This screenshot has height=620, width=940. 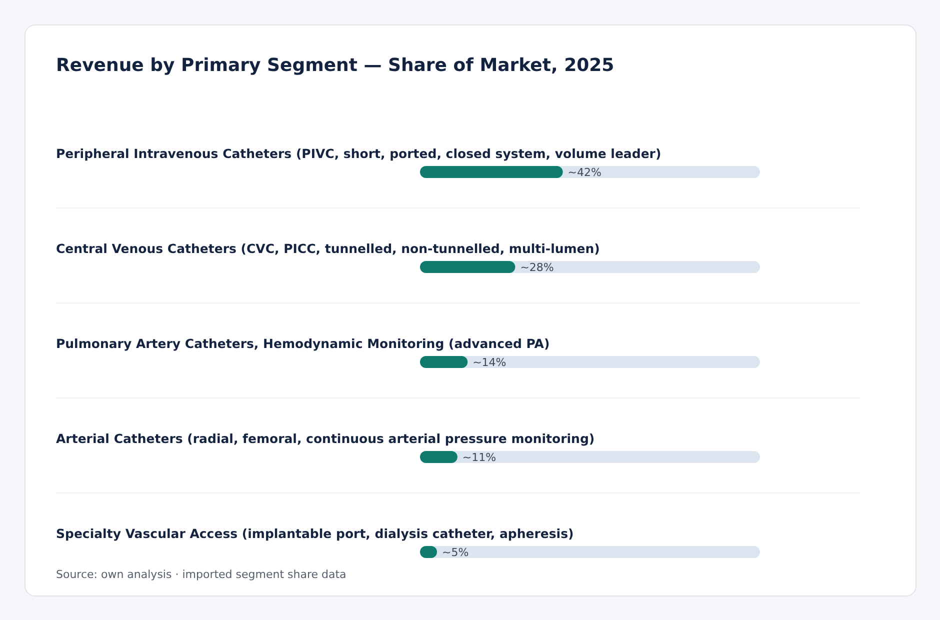 I want to click on data-label: ~11%, so click(x=479, y=457).